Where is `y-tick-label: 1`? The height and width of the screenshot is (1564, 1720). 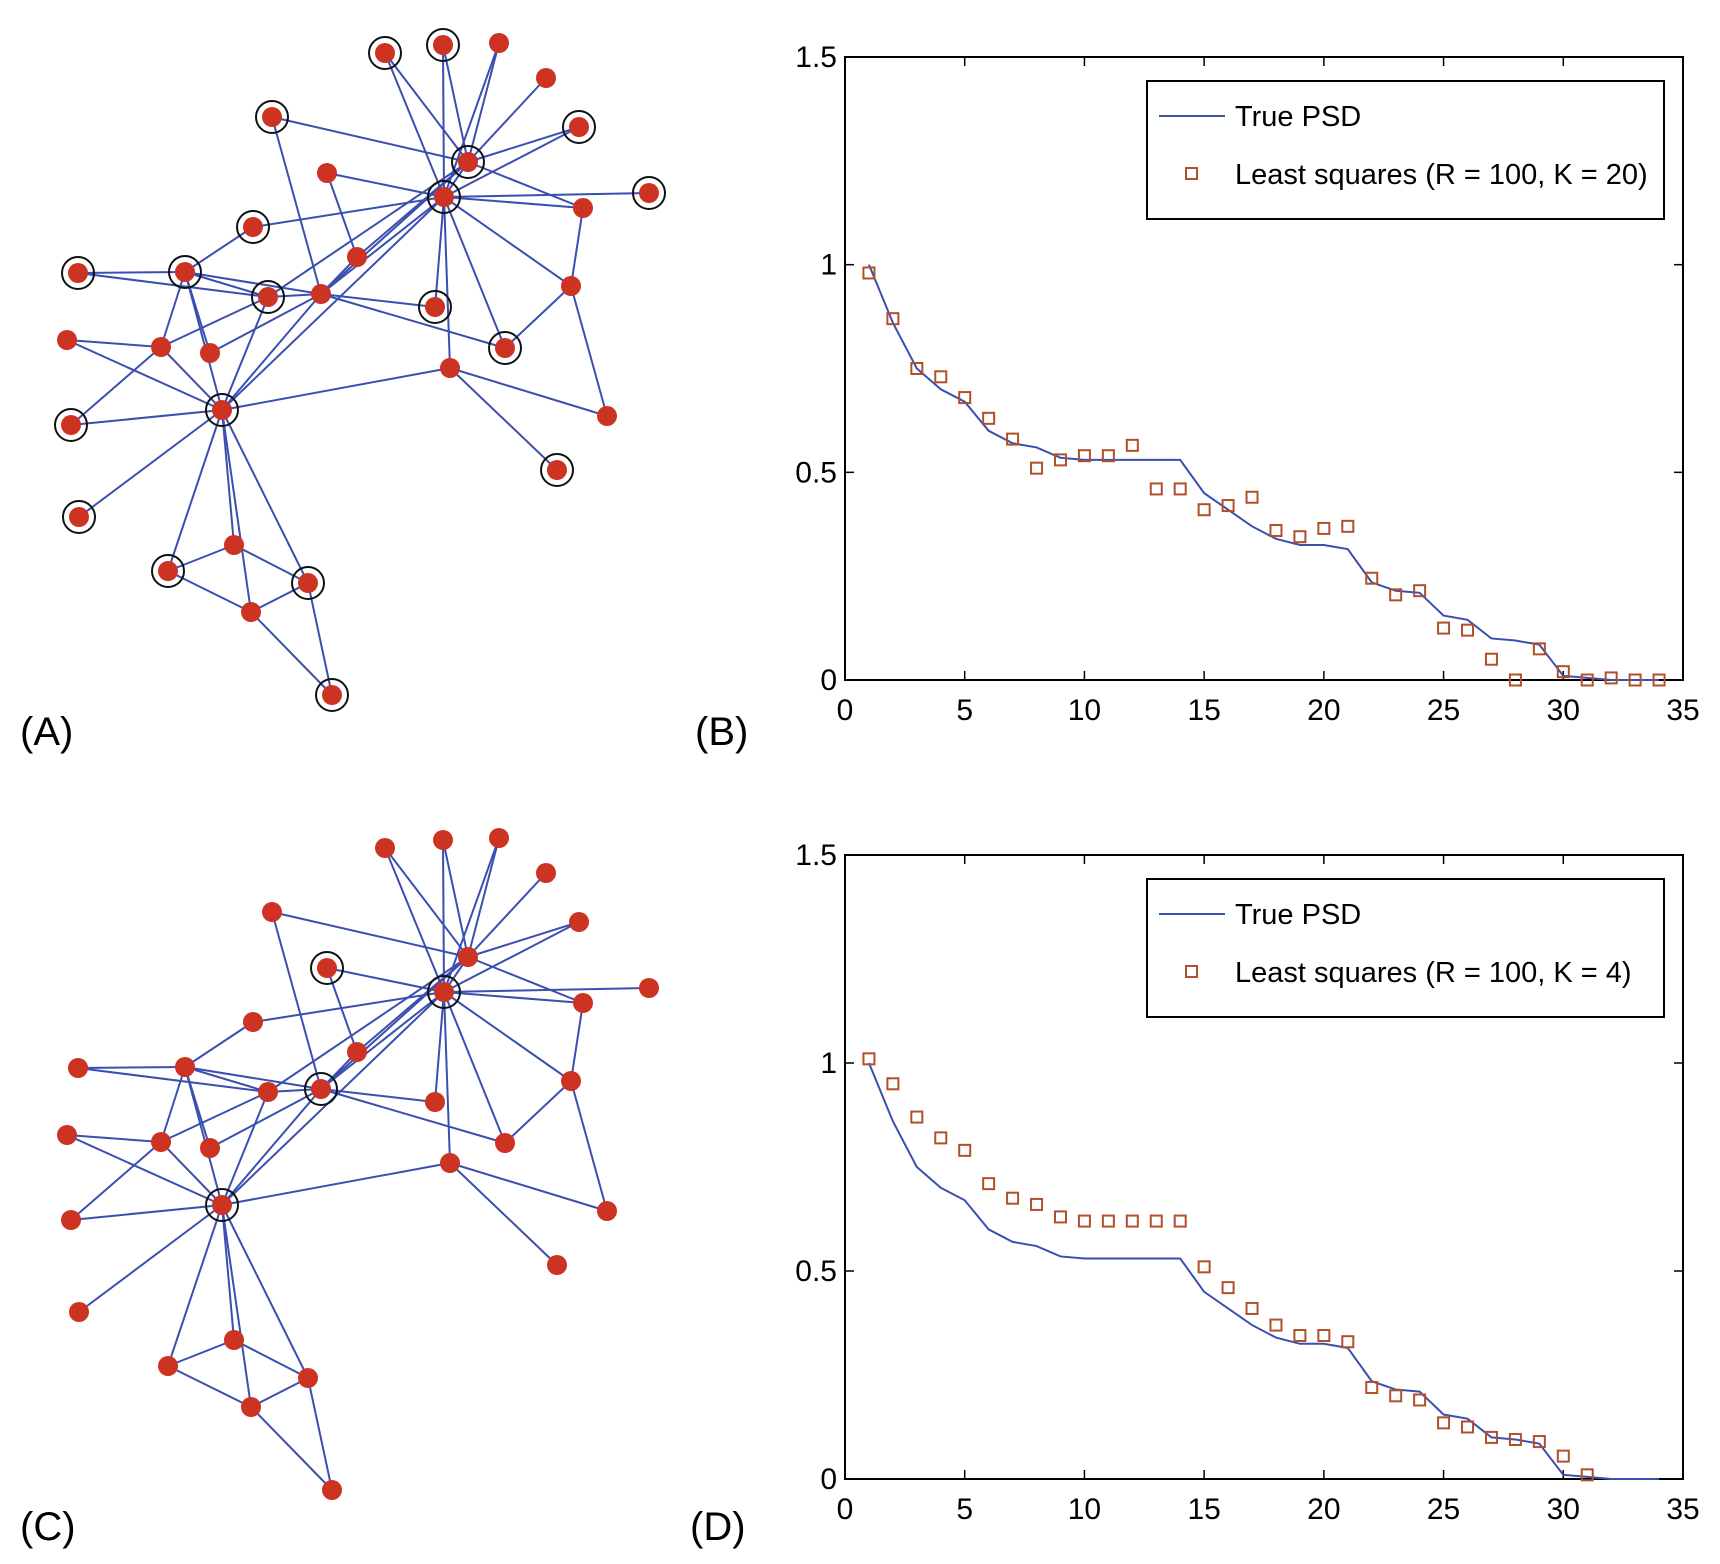 y-tick-label: 1 is located at coordinates (828, 265).